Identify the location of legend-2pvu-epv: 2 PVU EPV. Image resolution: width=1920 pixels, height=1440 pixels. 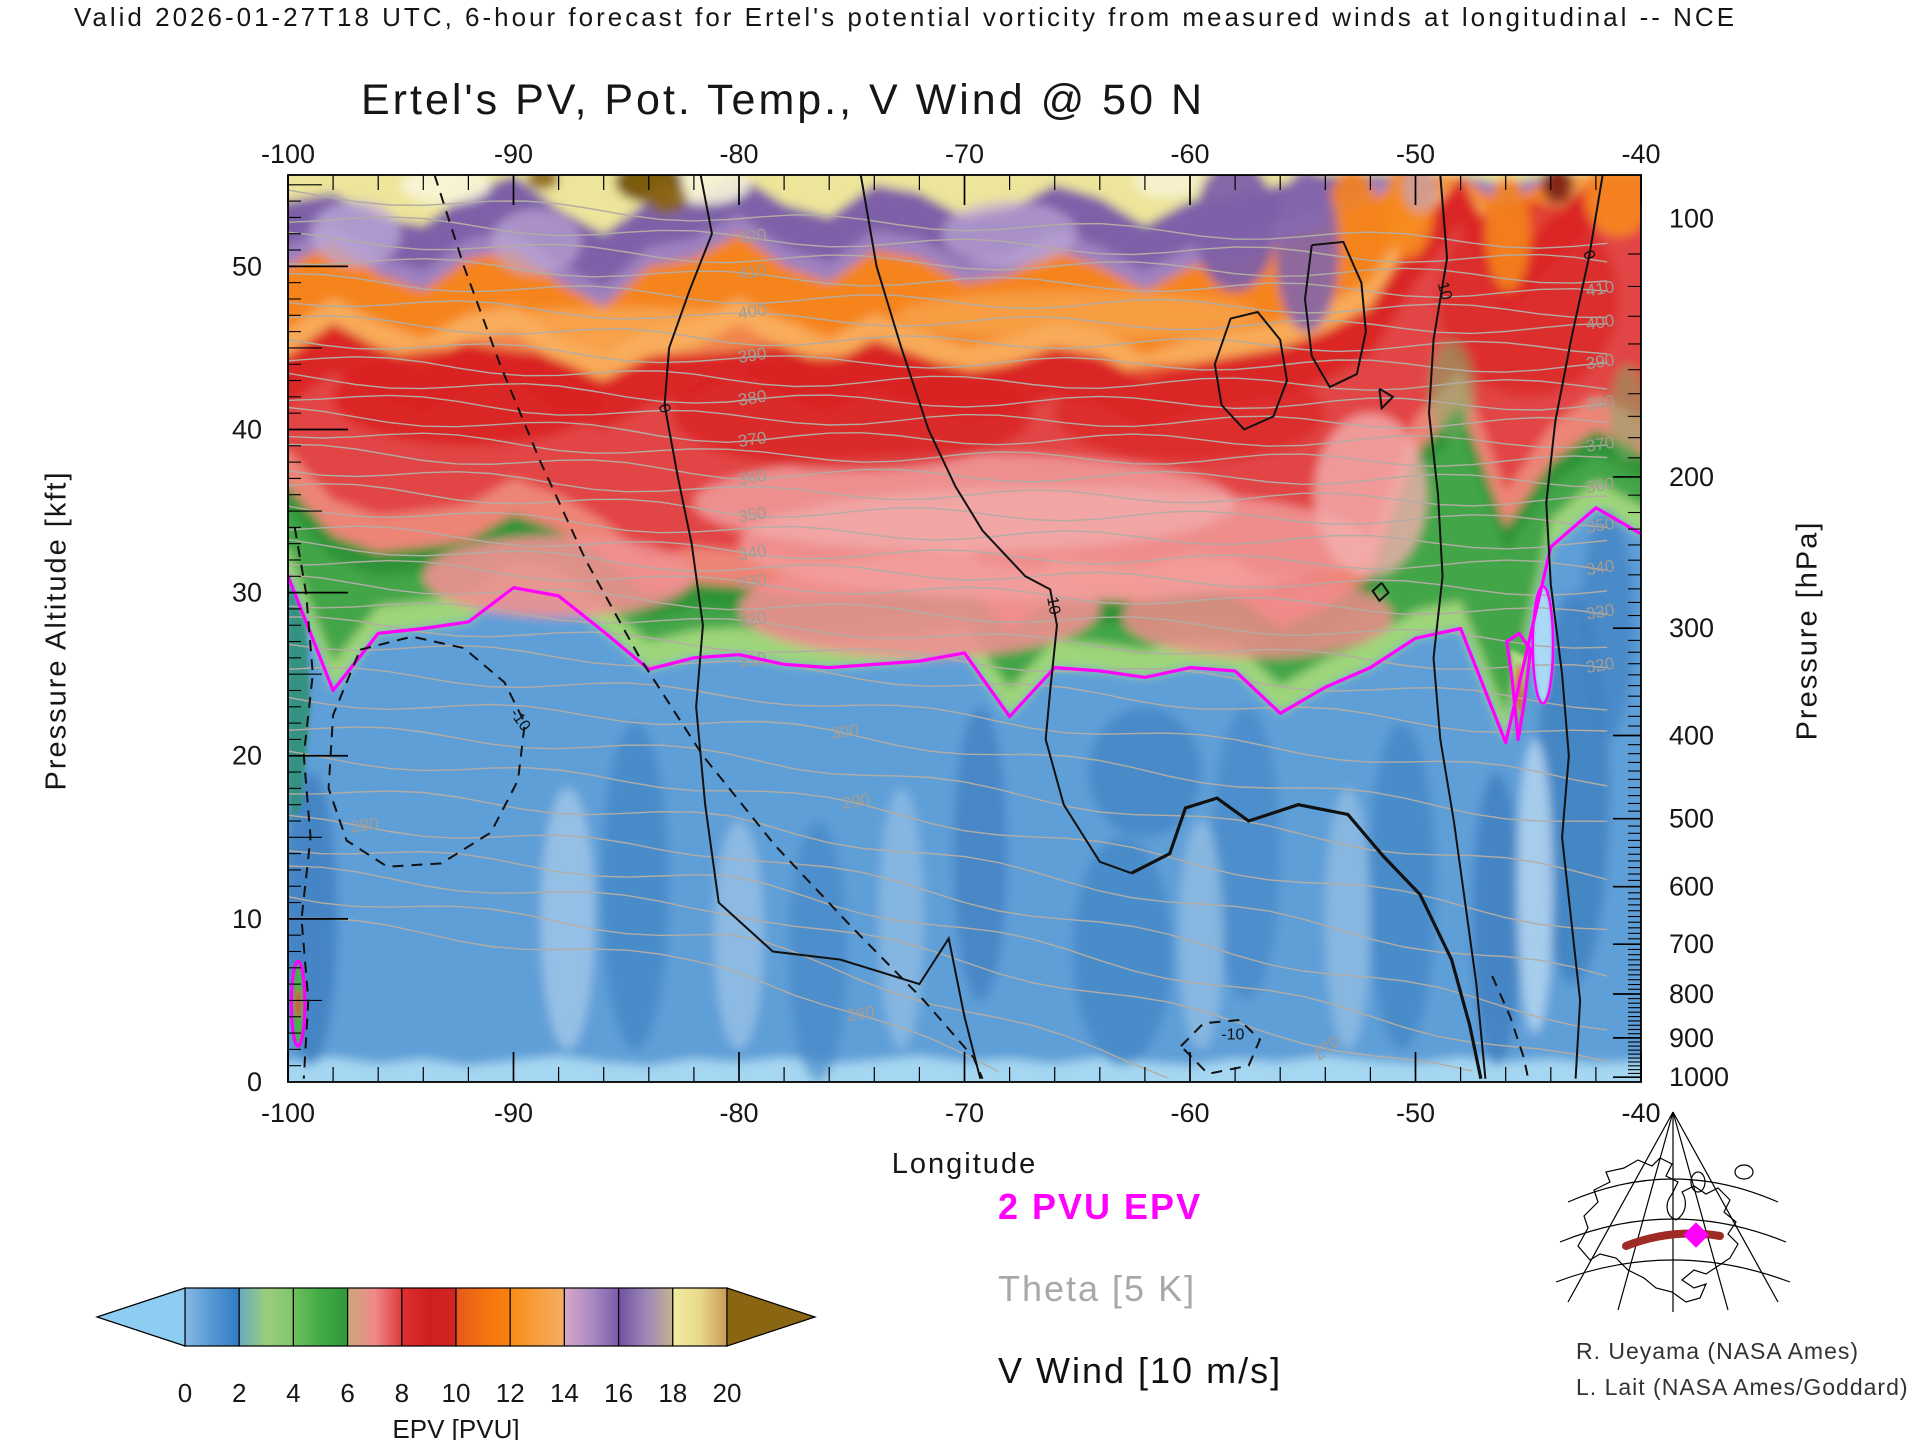
(1100, 1206).